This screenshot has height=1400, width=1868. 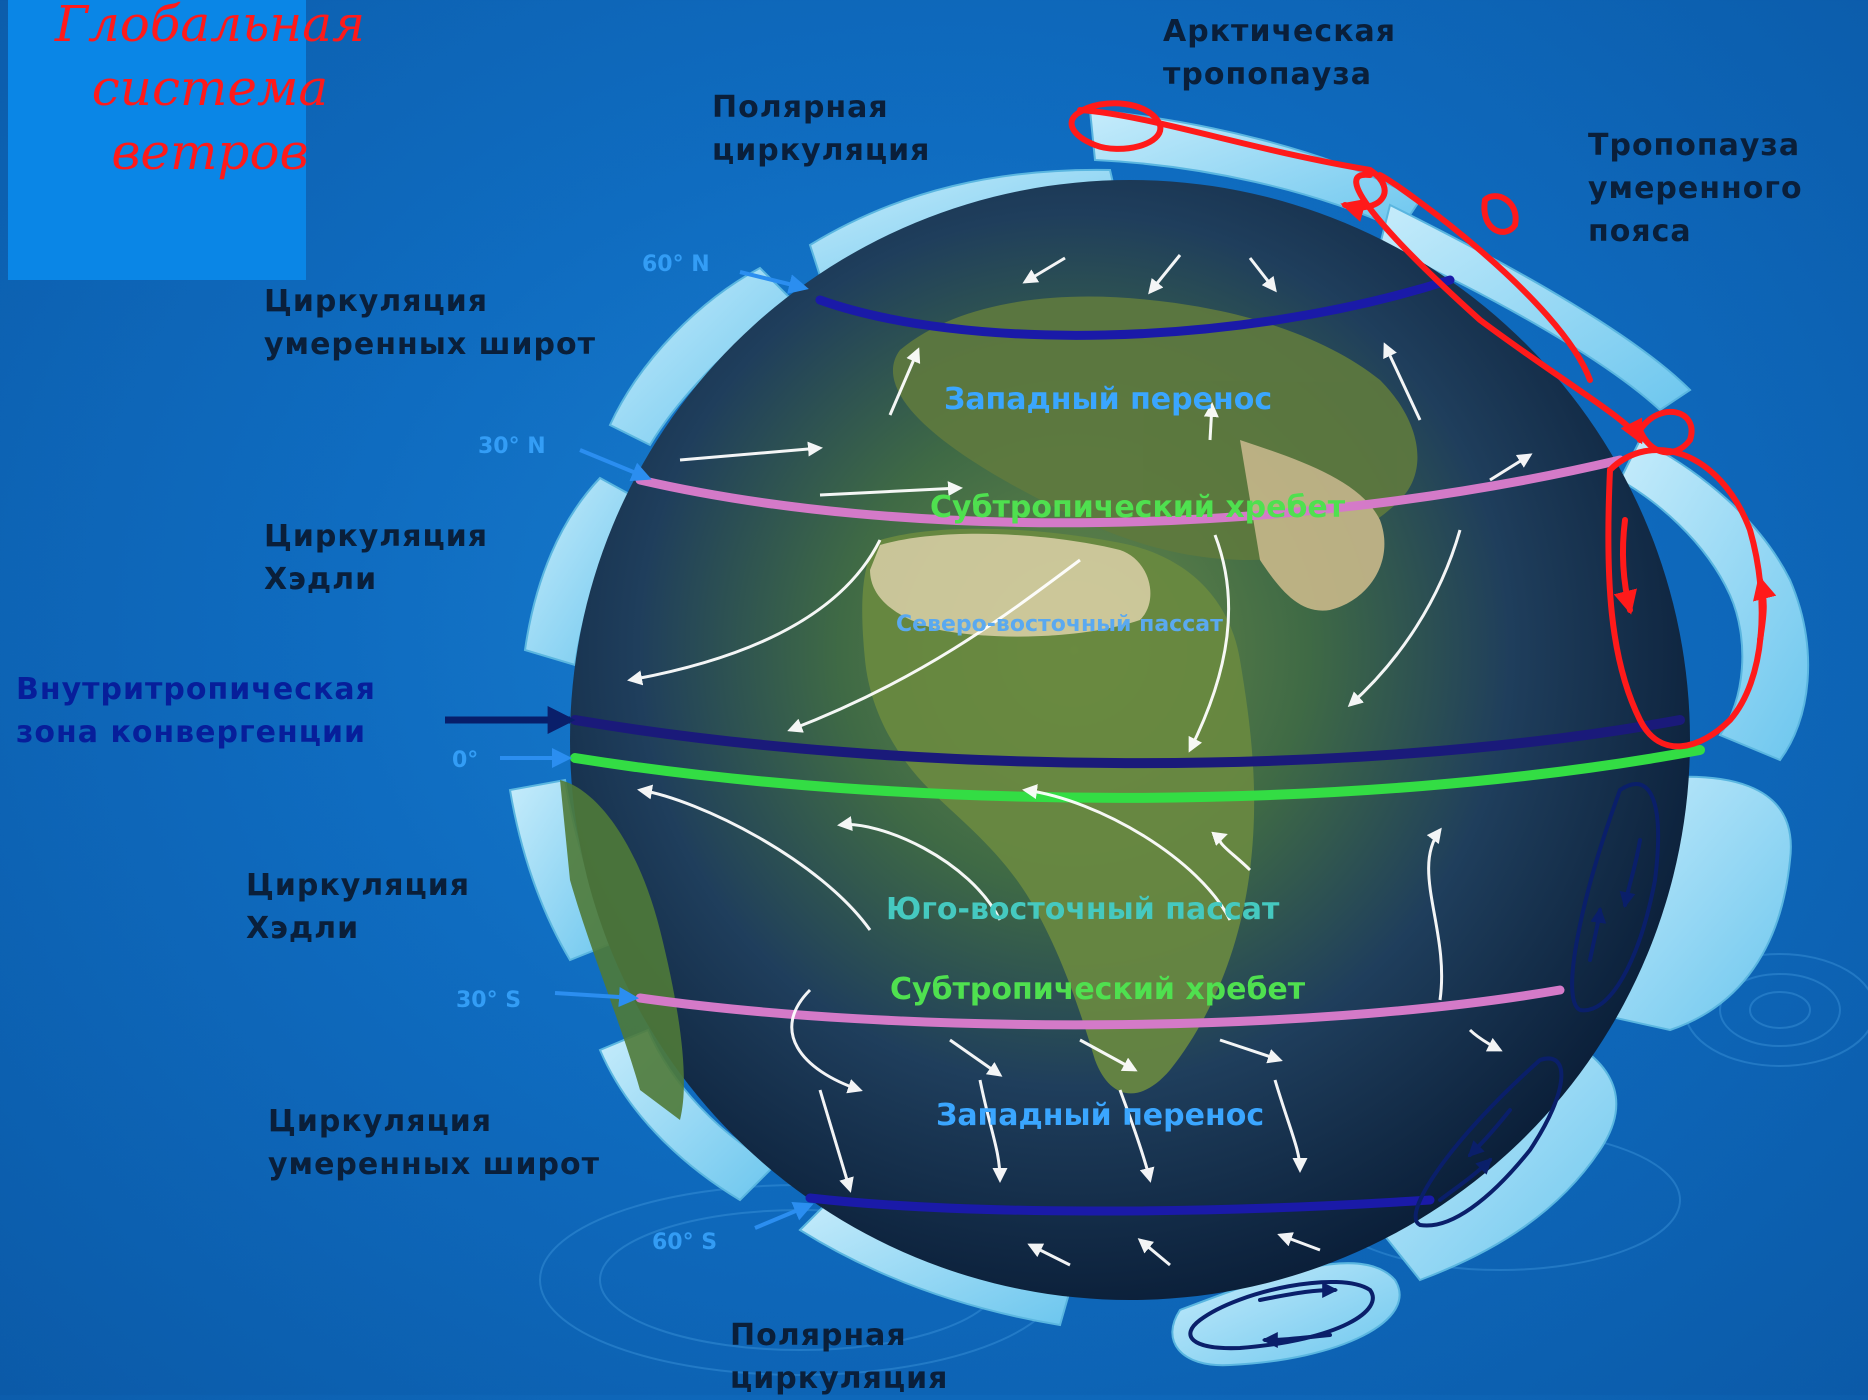 What do you see at coordinates (1695, 145) in the screenshot?
I see `label-line: Тропопауза` at bounding box center [1695, 145].